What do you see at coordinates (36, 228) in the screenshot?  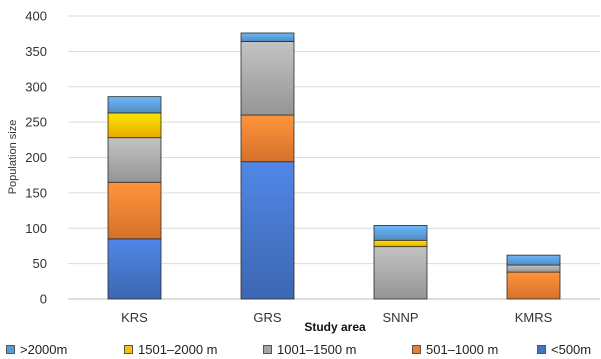 I see `y-tick-label: 100` at bounding box center [36, 228].